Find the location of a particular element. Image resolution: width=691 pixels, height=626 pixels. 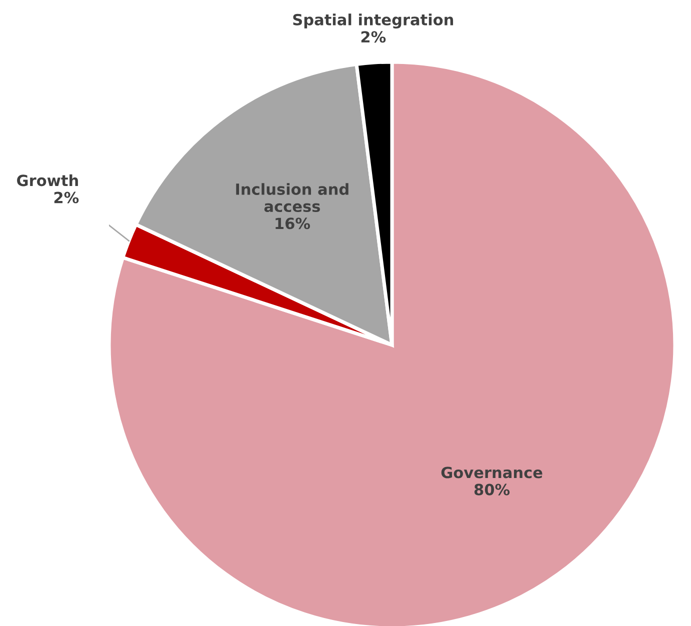

slice-label: Inclusion and access is located at coordinates (292, 197).